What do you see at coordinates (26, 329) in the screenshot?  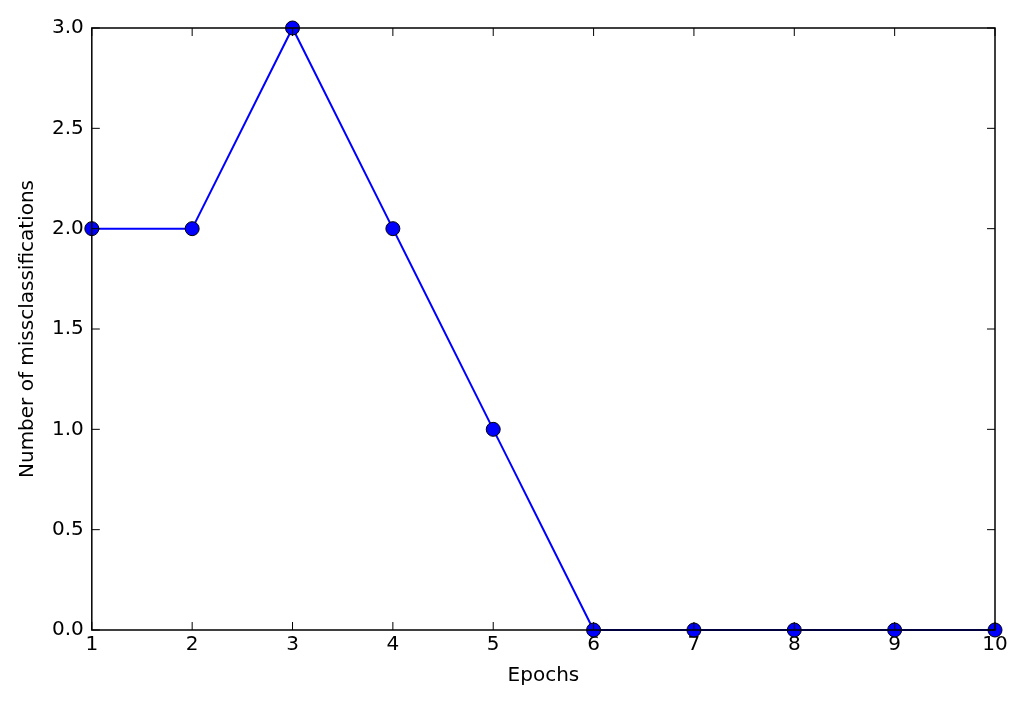 I see `y-axis-title: Number of missclassifications` at bounding box center [26, 329].